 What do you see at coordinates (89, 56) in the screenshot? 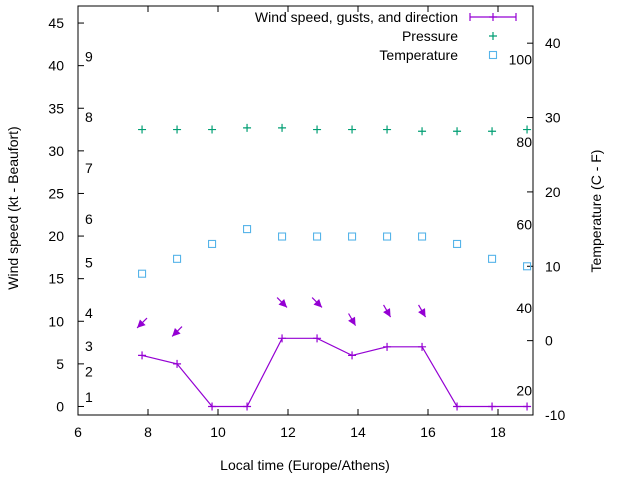
I see `beaufort-label: 9` at bounding box center [89, 56].